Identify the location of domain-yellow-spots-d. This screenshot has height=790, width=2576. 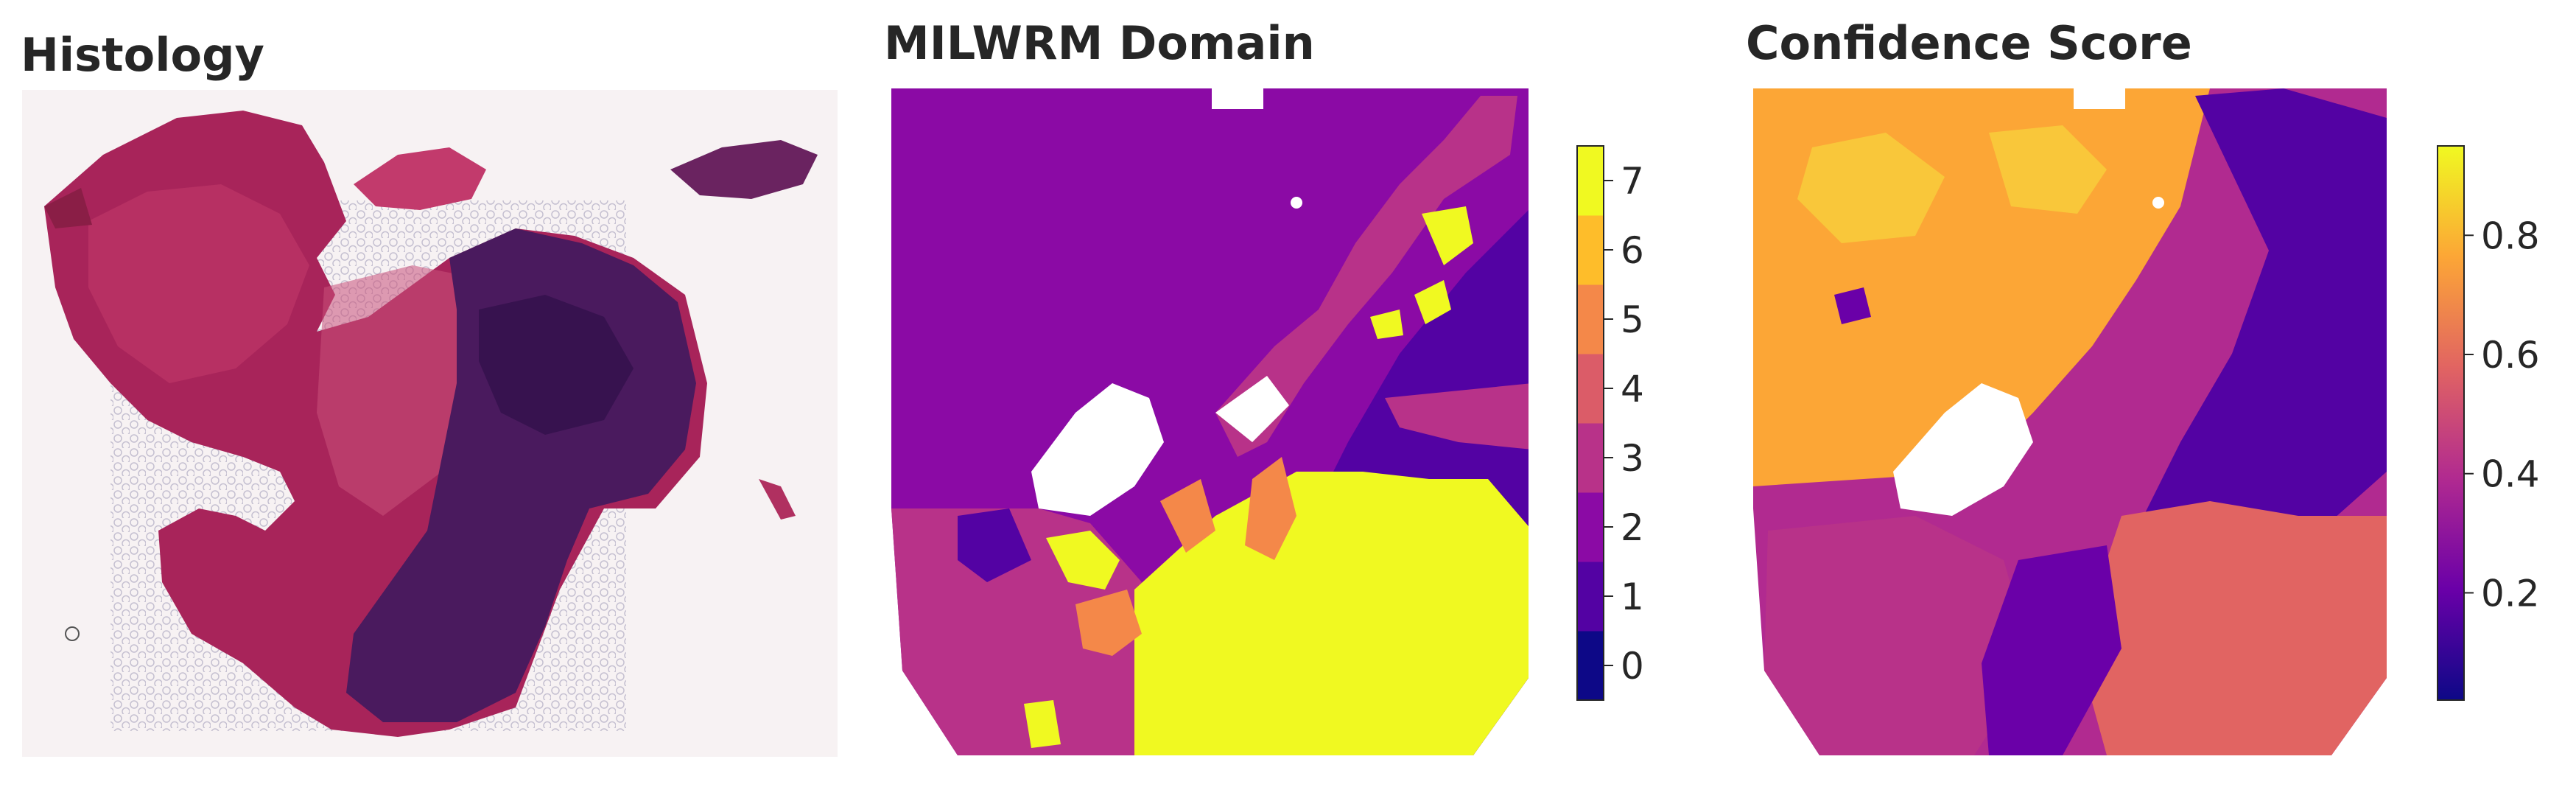
(1042, 724).